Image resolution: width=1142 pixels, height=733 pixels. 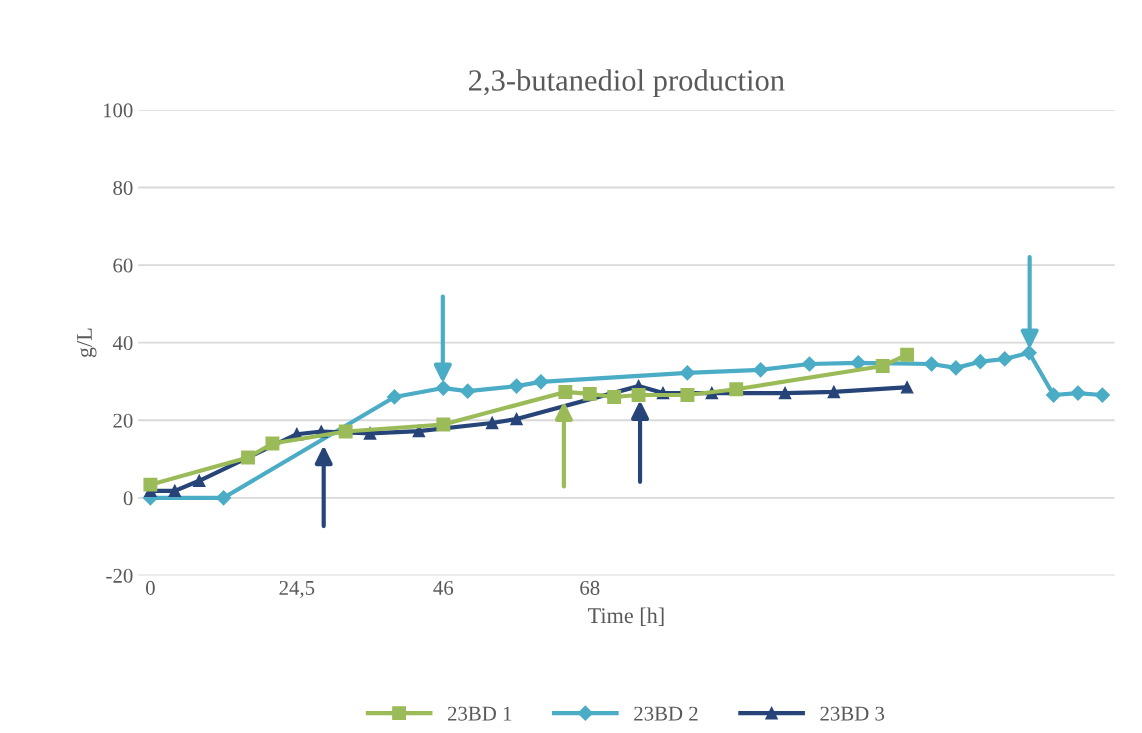 I want to click on y-axis-title: g/L, so click(x=87, y=343).